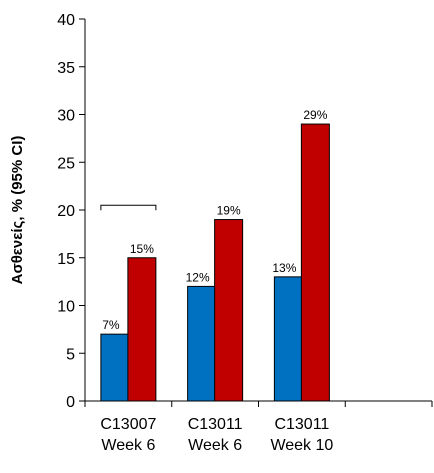 Image resolution: width=434 pixels, height=473 pixels. I want to click on annotations, so click(128, 207).